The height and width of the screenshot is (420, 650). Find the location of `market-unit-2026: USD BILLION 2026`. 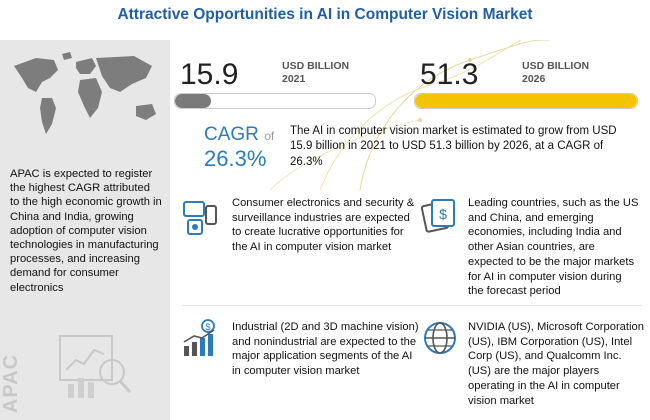

market-unit-2026: USD BILLION 2026 is located at coordinates (555, 73).